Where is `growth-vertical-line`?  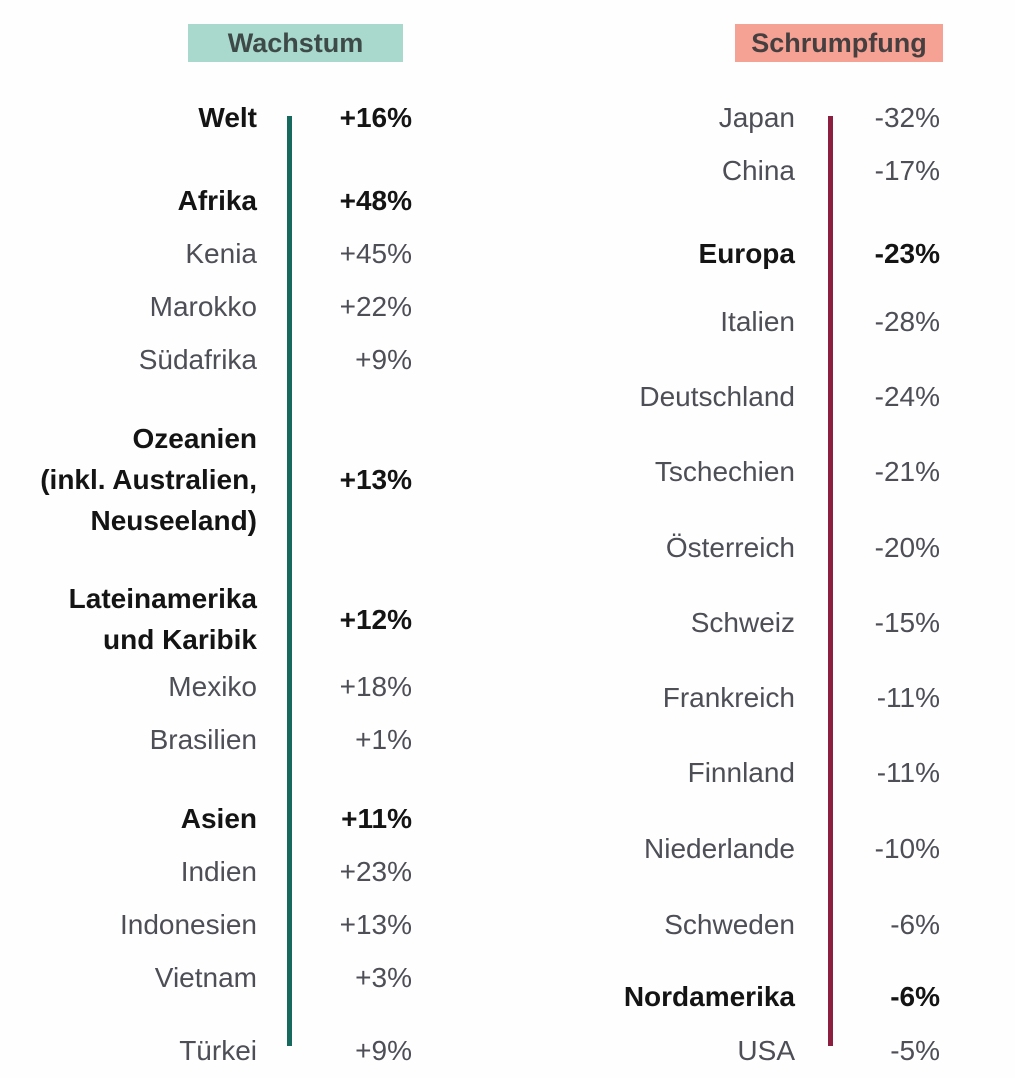
growth-vertical-line is located at coordinates (289, 581).